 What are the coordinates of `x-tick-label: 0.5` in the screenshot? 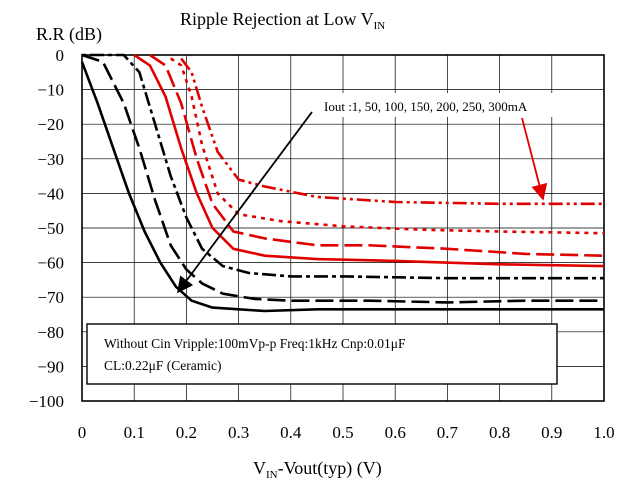 It's located at (342, 432).